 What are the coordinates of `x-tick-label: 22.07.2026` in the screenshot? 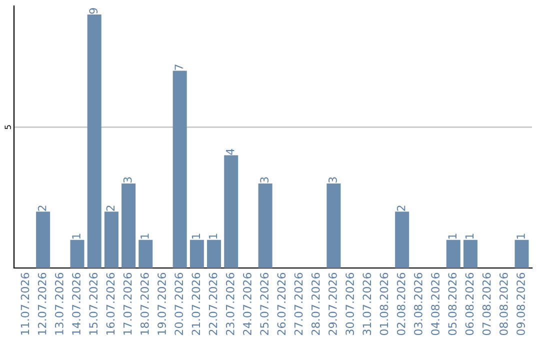 It's located at (213, 303).